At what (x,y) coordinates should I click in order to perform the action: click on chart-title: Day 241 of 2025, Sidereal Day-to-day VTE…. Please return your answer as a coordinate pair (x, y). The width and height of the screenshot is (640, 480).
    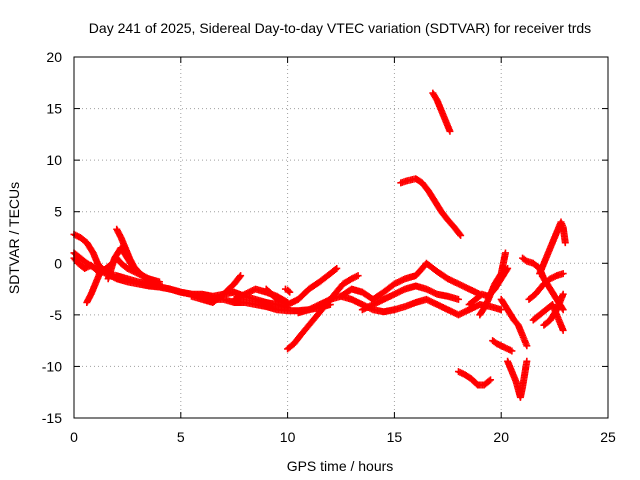
    Looking at the image, I should click on (340, 28).